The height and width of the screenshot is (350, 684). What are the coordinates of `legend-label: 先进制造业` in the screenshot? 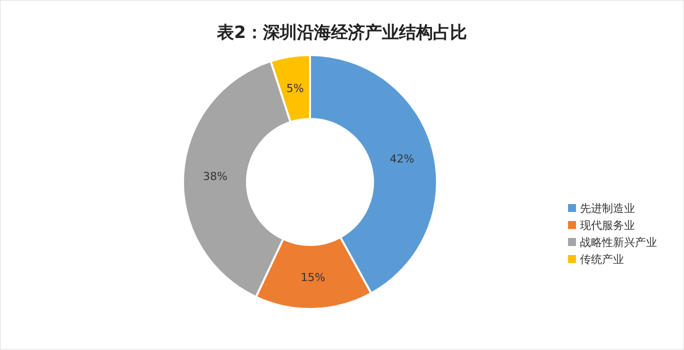 It's located at (607, 208).